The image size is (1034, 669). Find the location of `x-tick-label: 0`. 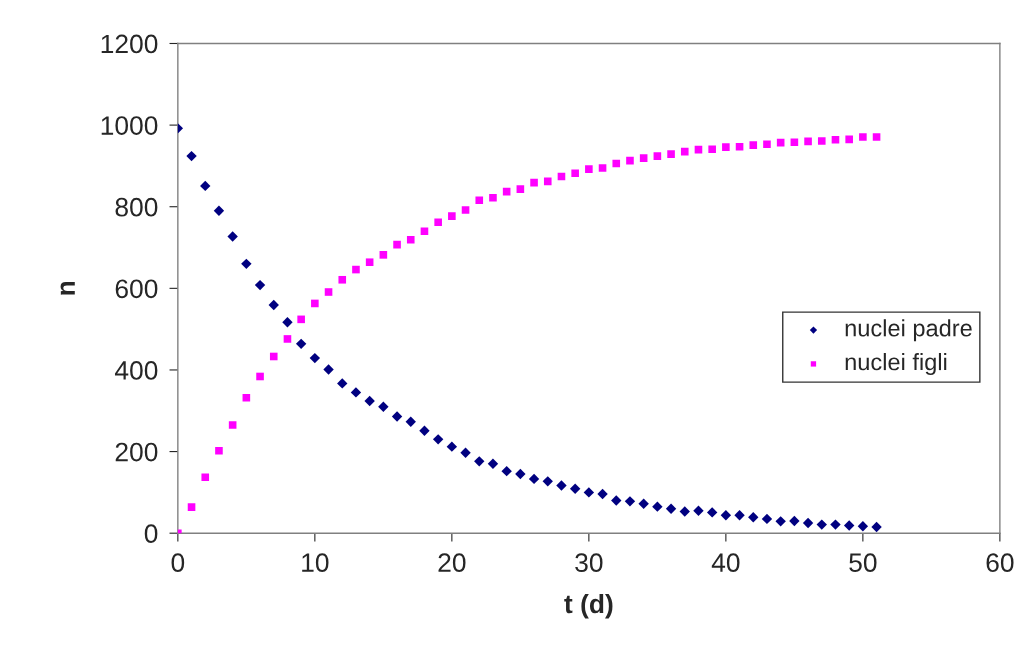

x-tick-label: 0 is located at coordinates (178, 563).